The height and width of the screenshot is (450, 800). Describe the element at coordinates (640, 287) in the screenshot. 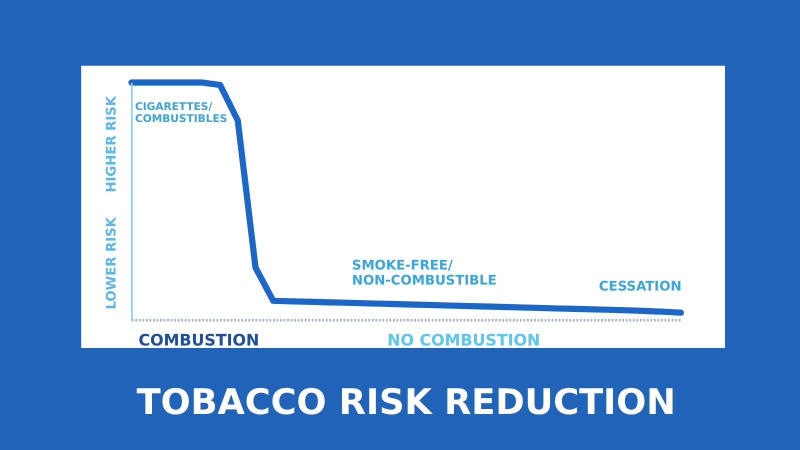

I see `annotation: CESSATION` at that location.